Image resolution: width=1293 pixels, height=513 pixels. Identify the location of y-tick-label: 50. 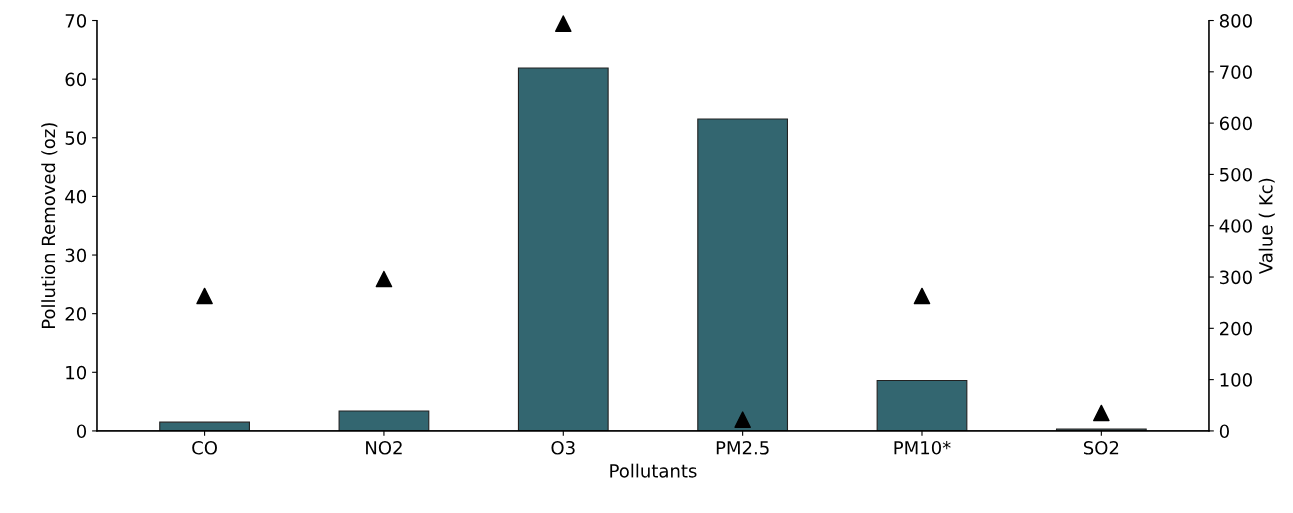
(76, 138).